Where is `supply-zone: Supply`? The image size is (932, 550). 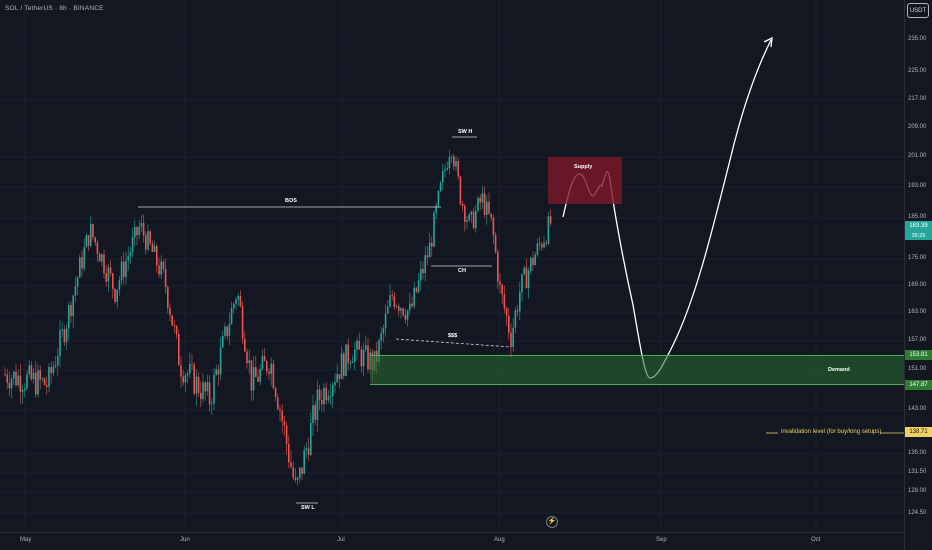 supply-zone: Supply is located at coordinates (585, 180).